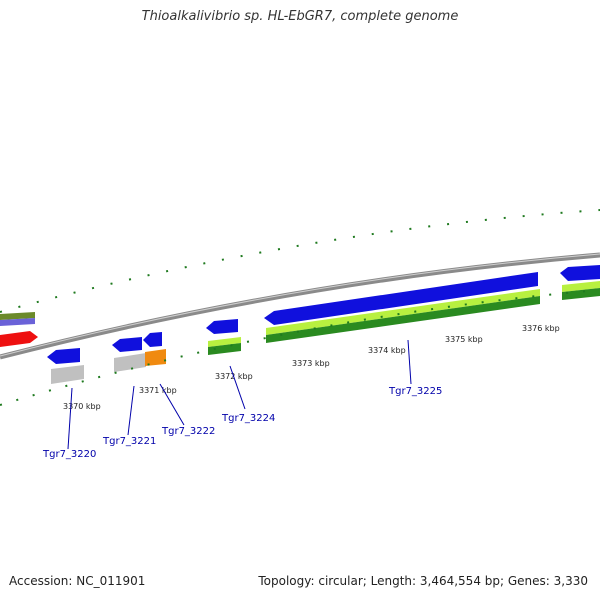 This screenshot has height=600, width=600. Describe the element at coordinates (129, 441) in the screenshot. I see `gene-label-tgr7-3221: Tgr7_3221` at that location.